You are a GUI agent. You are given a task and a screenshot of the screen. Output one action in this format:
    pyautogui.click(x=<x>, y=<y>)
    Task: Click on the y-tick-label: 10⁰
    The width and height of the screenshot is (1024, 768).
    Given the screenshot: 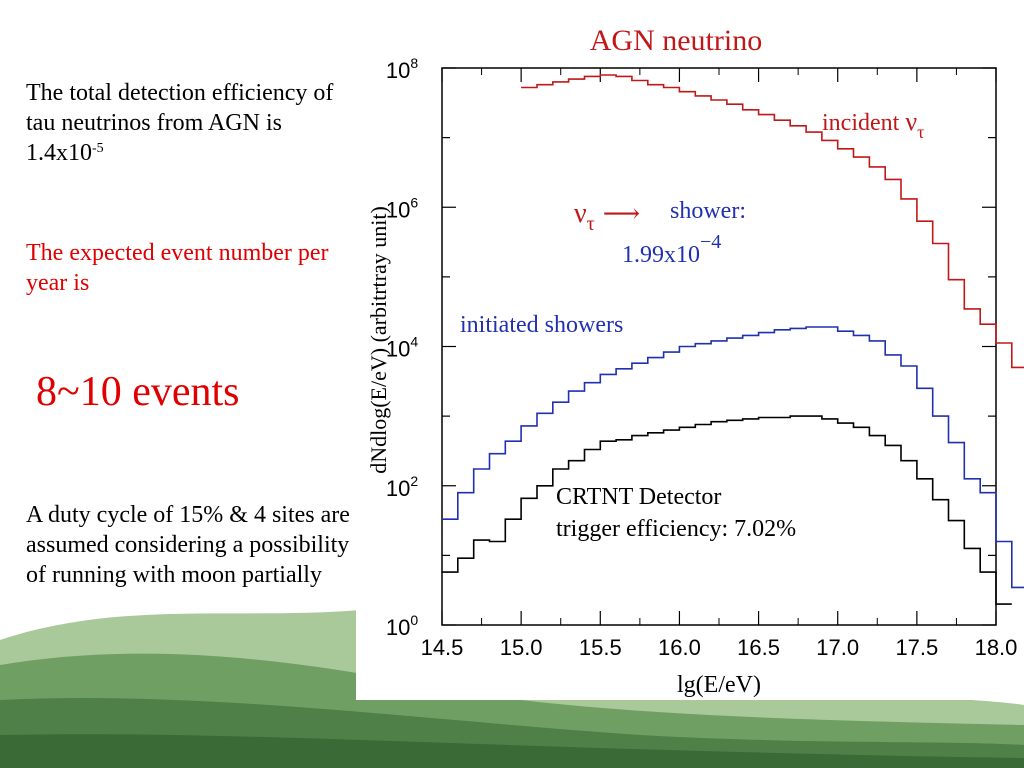 What is the action you would take?
    pyautogui.click(x=402, y=626)
    